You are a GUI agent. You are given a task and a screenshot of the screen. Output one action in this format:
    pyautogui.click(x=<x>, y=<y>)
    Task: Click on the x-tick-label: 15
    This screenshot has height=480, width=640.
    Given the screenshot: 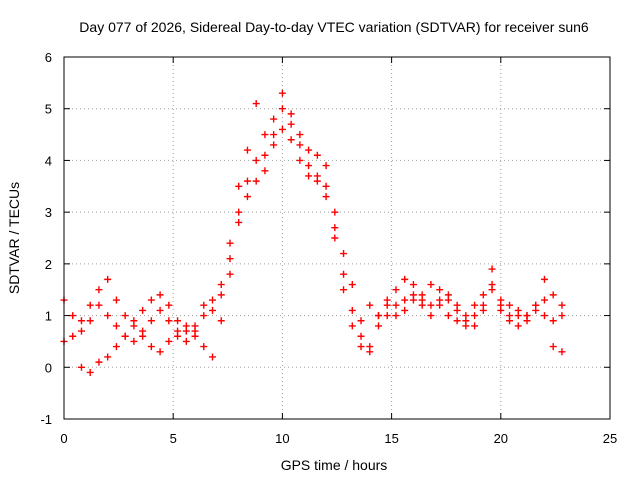 What is the action you would take?
    pyautogui.click(x=391, y=438)
    